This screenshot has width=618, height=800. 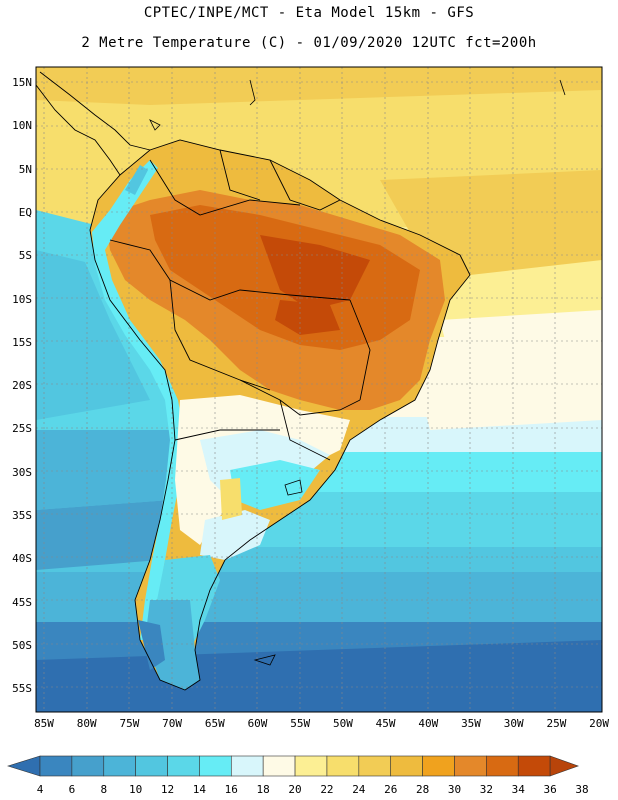 I want to click on lat-label: 55S, so click(x=22, y=689).